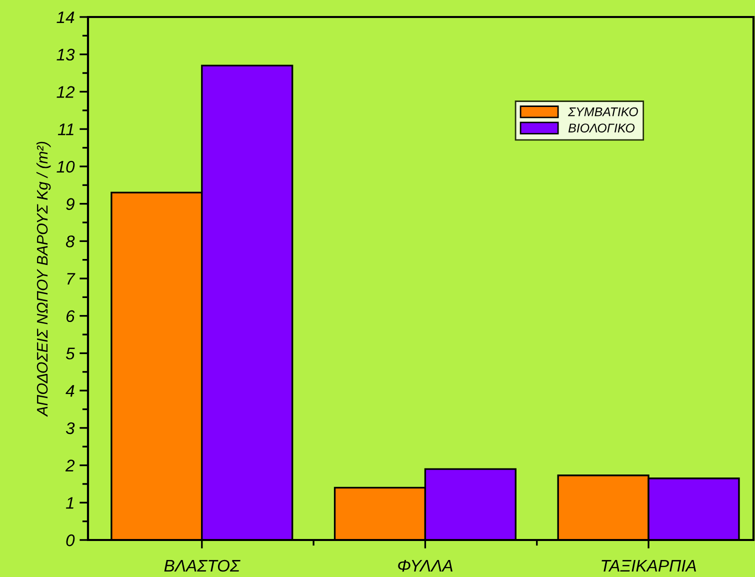  What do you see at coordinates (70, 540) in the screenshot?
I see `y-tick-label: 0` at bounding box center [70, 540].